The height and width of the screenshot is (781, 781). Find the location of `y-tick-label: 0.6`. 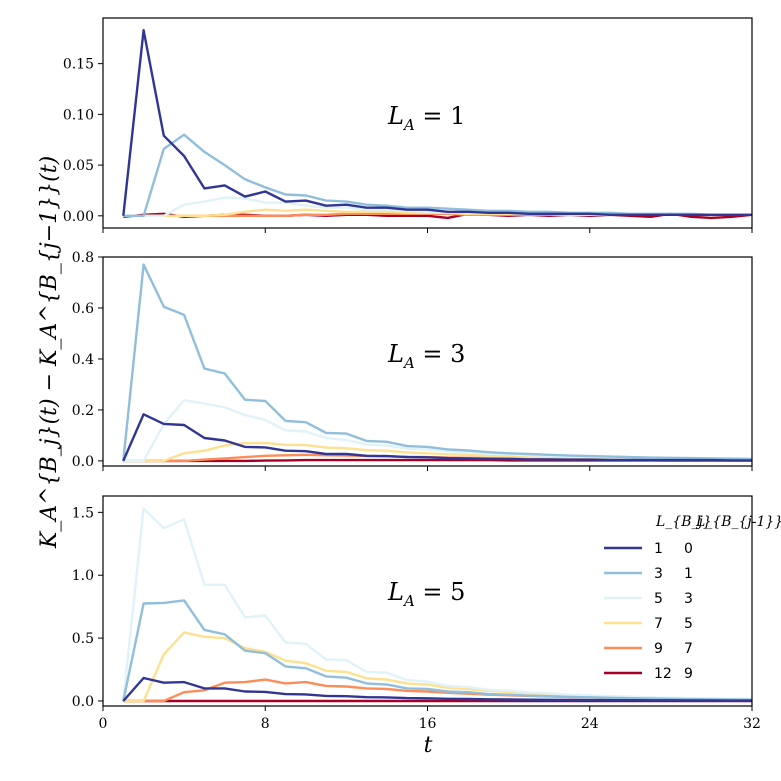

y-tick-label: 0.6 is located at coordinates (83, 309).